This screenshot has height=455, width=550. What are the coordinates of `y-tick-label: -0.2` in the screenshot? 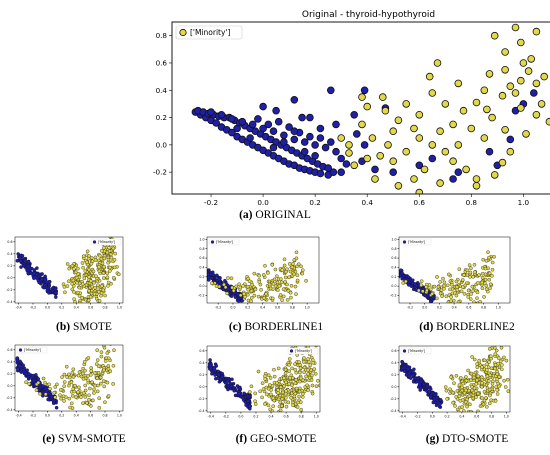 It's located at (393, 399).